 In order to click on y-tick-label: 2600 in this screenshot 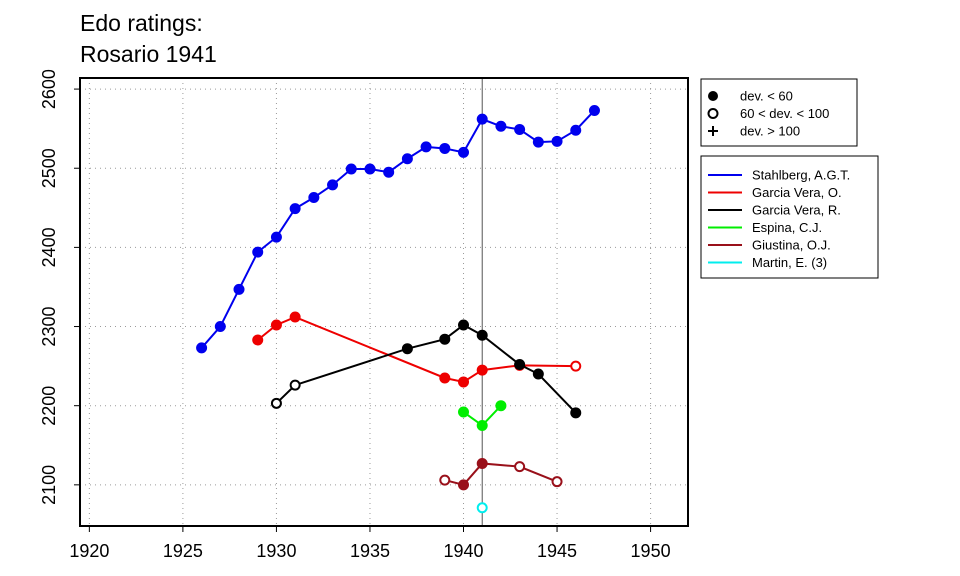, I will do `click(49, 89)`.